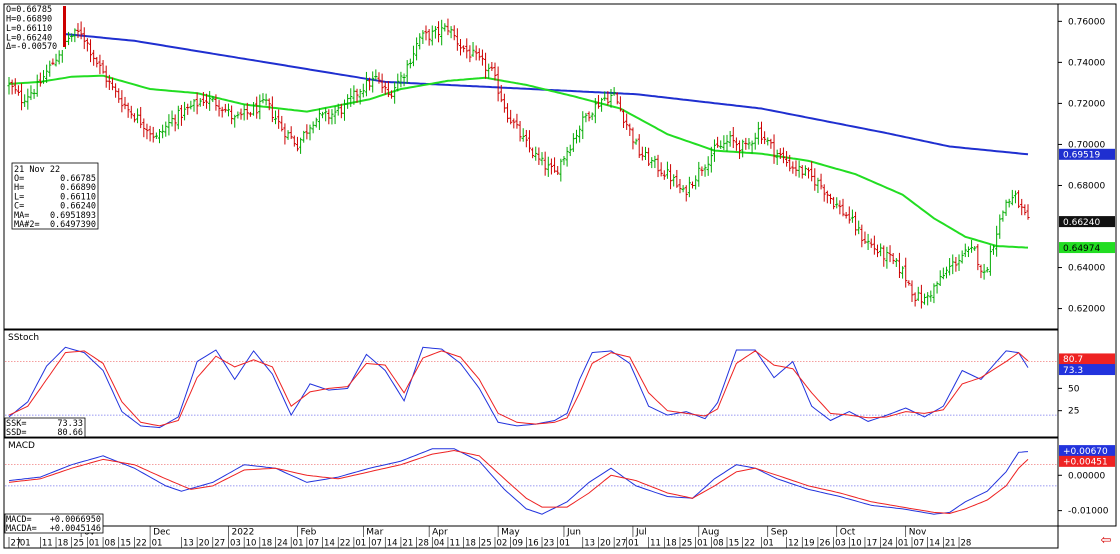 This screenshot has height=554, width=1120. I want to click on y-tick-label: 0.72000, so click(1086, 104).